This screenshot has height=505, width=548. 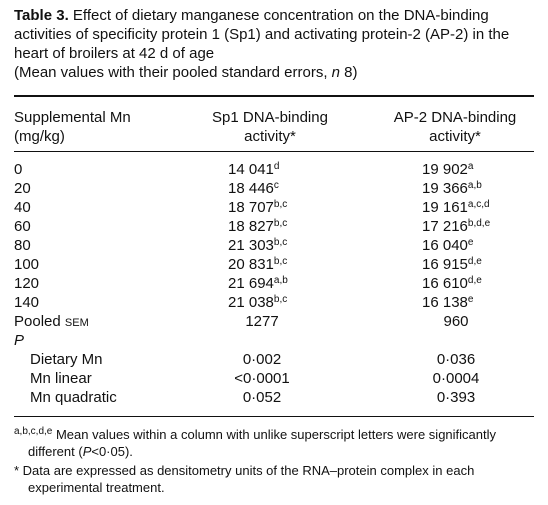 I want to click on cell: 19 902a, so click(x=447, y=169).